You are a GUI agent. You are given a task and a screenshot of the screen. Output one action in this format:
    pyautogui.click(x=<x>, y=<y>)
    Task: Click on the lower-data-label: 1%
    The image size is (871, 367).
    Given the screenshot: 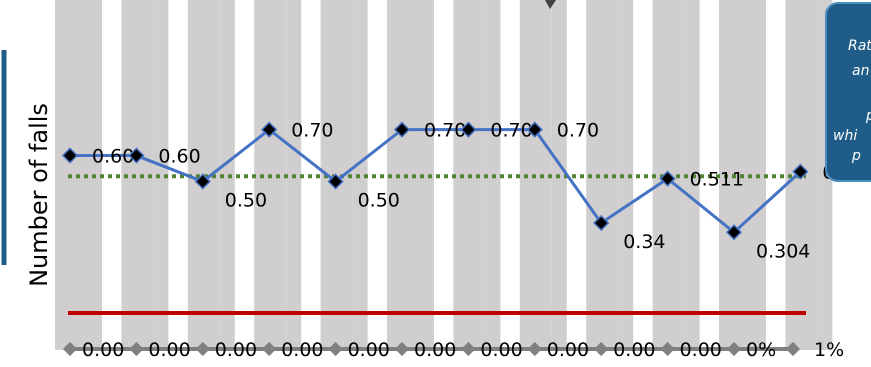 What is the action you would take?
    pyautogui.click(x=829, y=350)
    